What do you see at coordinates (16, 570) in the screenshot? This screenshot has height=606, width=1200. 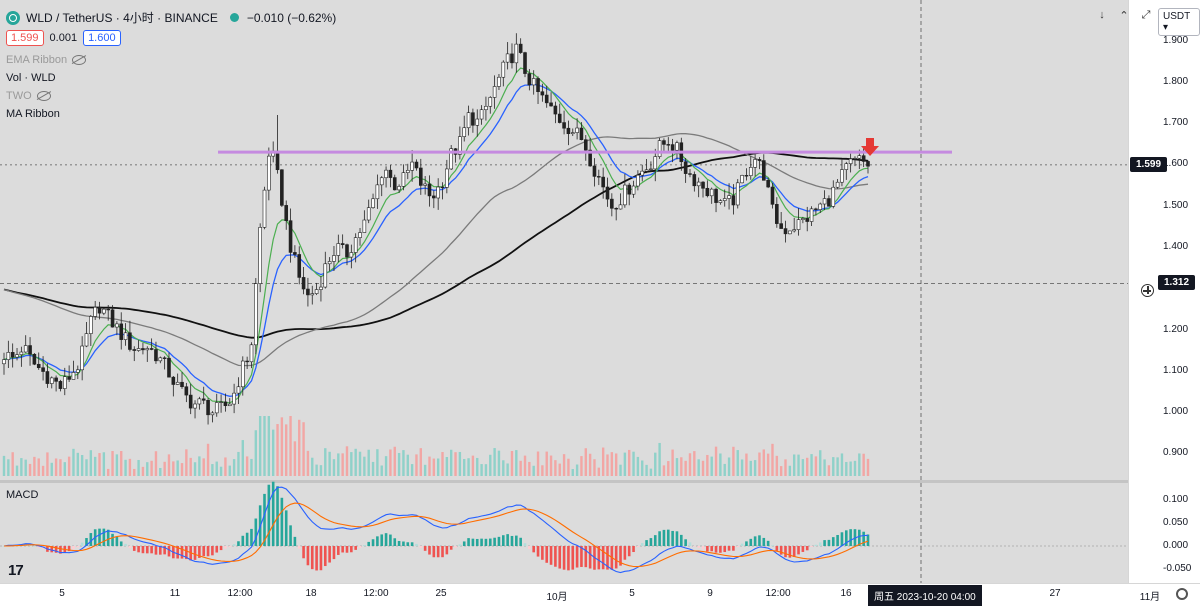 I see `tradingview-logo: 17` at bounding box center [16, 570].